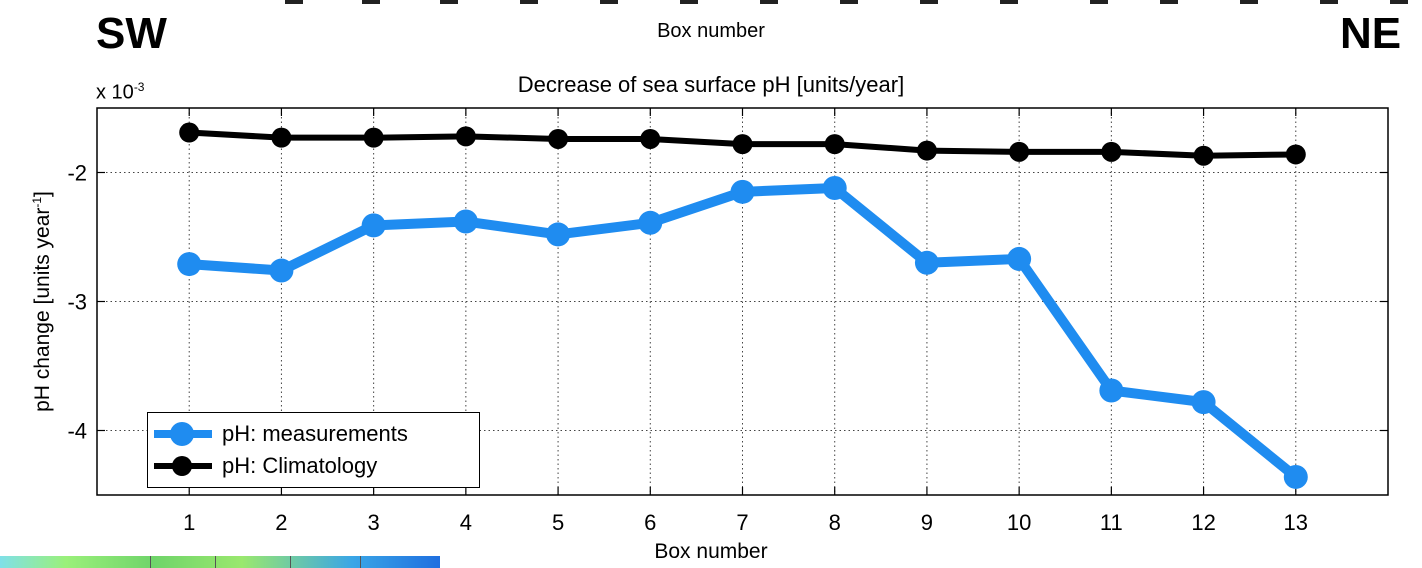  Describe the element at coordinates (115, 92) in the screenshot. I see `y-scale-prefix: x 10` at that location.